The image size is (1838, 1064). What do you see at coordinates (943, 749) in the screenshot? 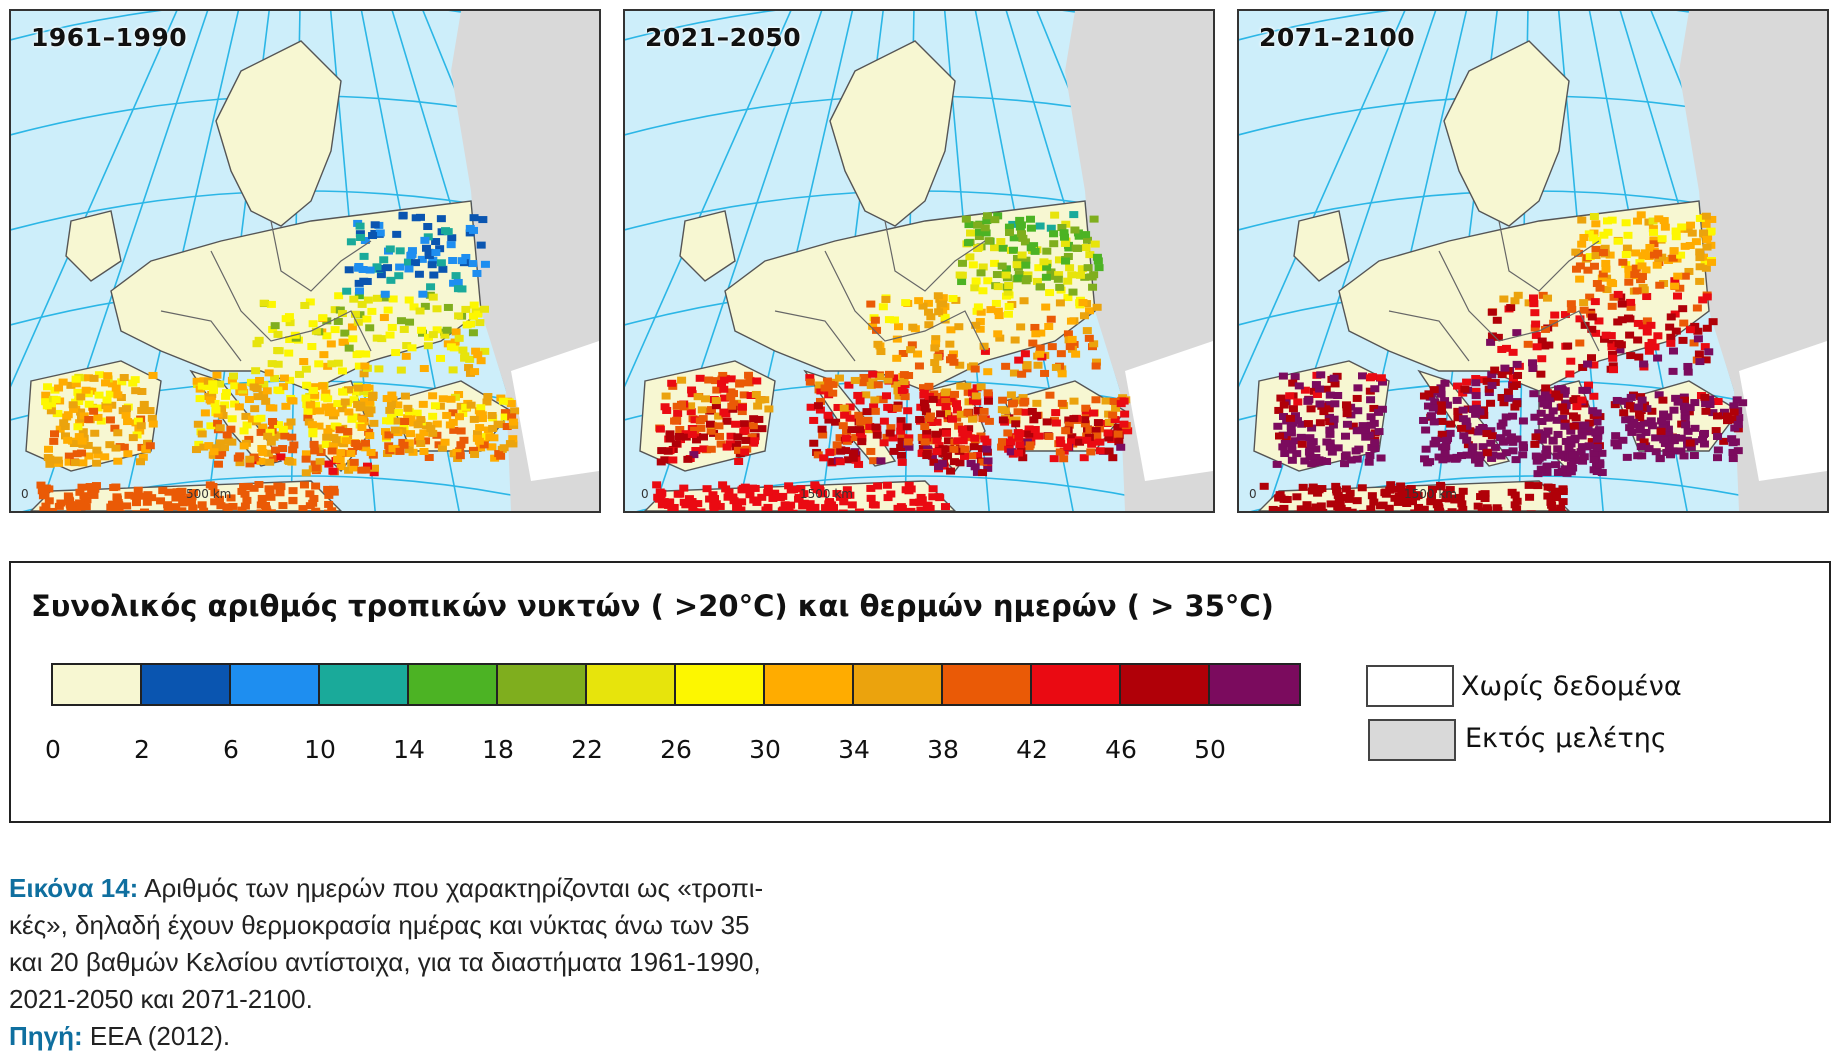
I see `legend-tick-label: 38` at bounding box center [943, 749].